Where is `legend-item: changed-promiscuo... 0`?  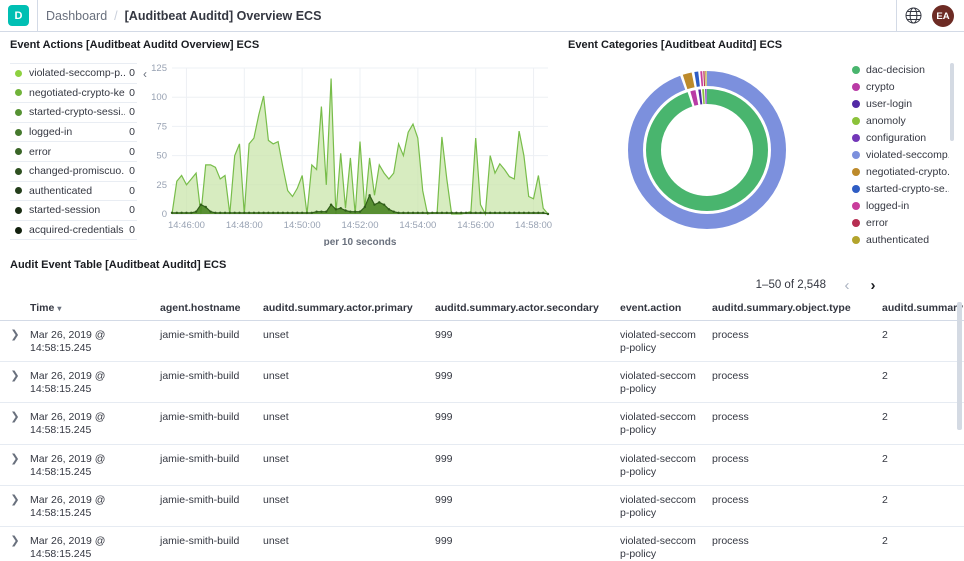
legend-item: changed-promiscuo... 0 is located at coordinates (73, 172).